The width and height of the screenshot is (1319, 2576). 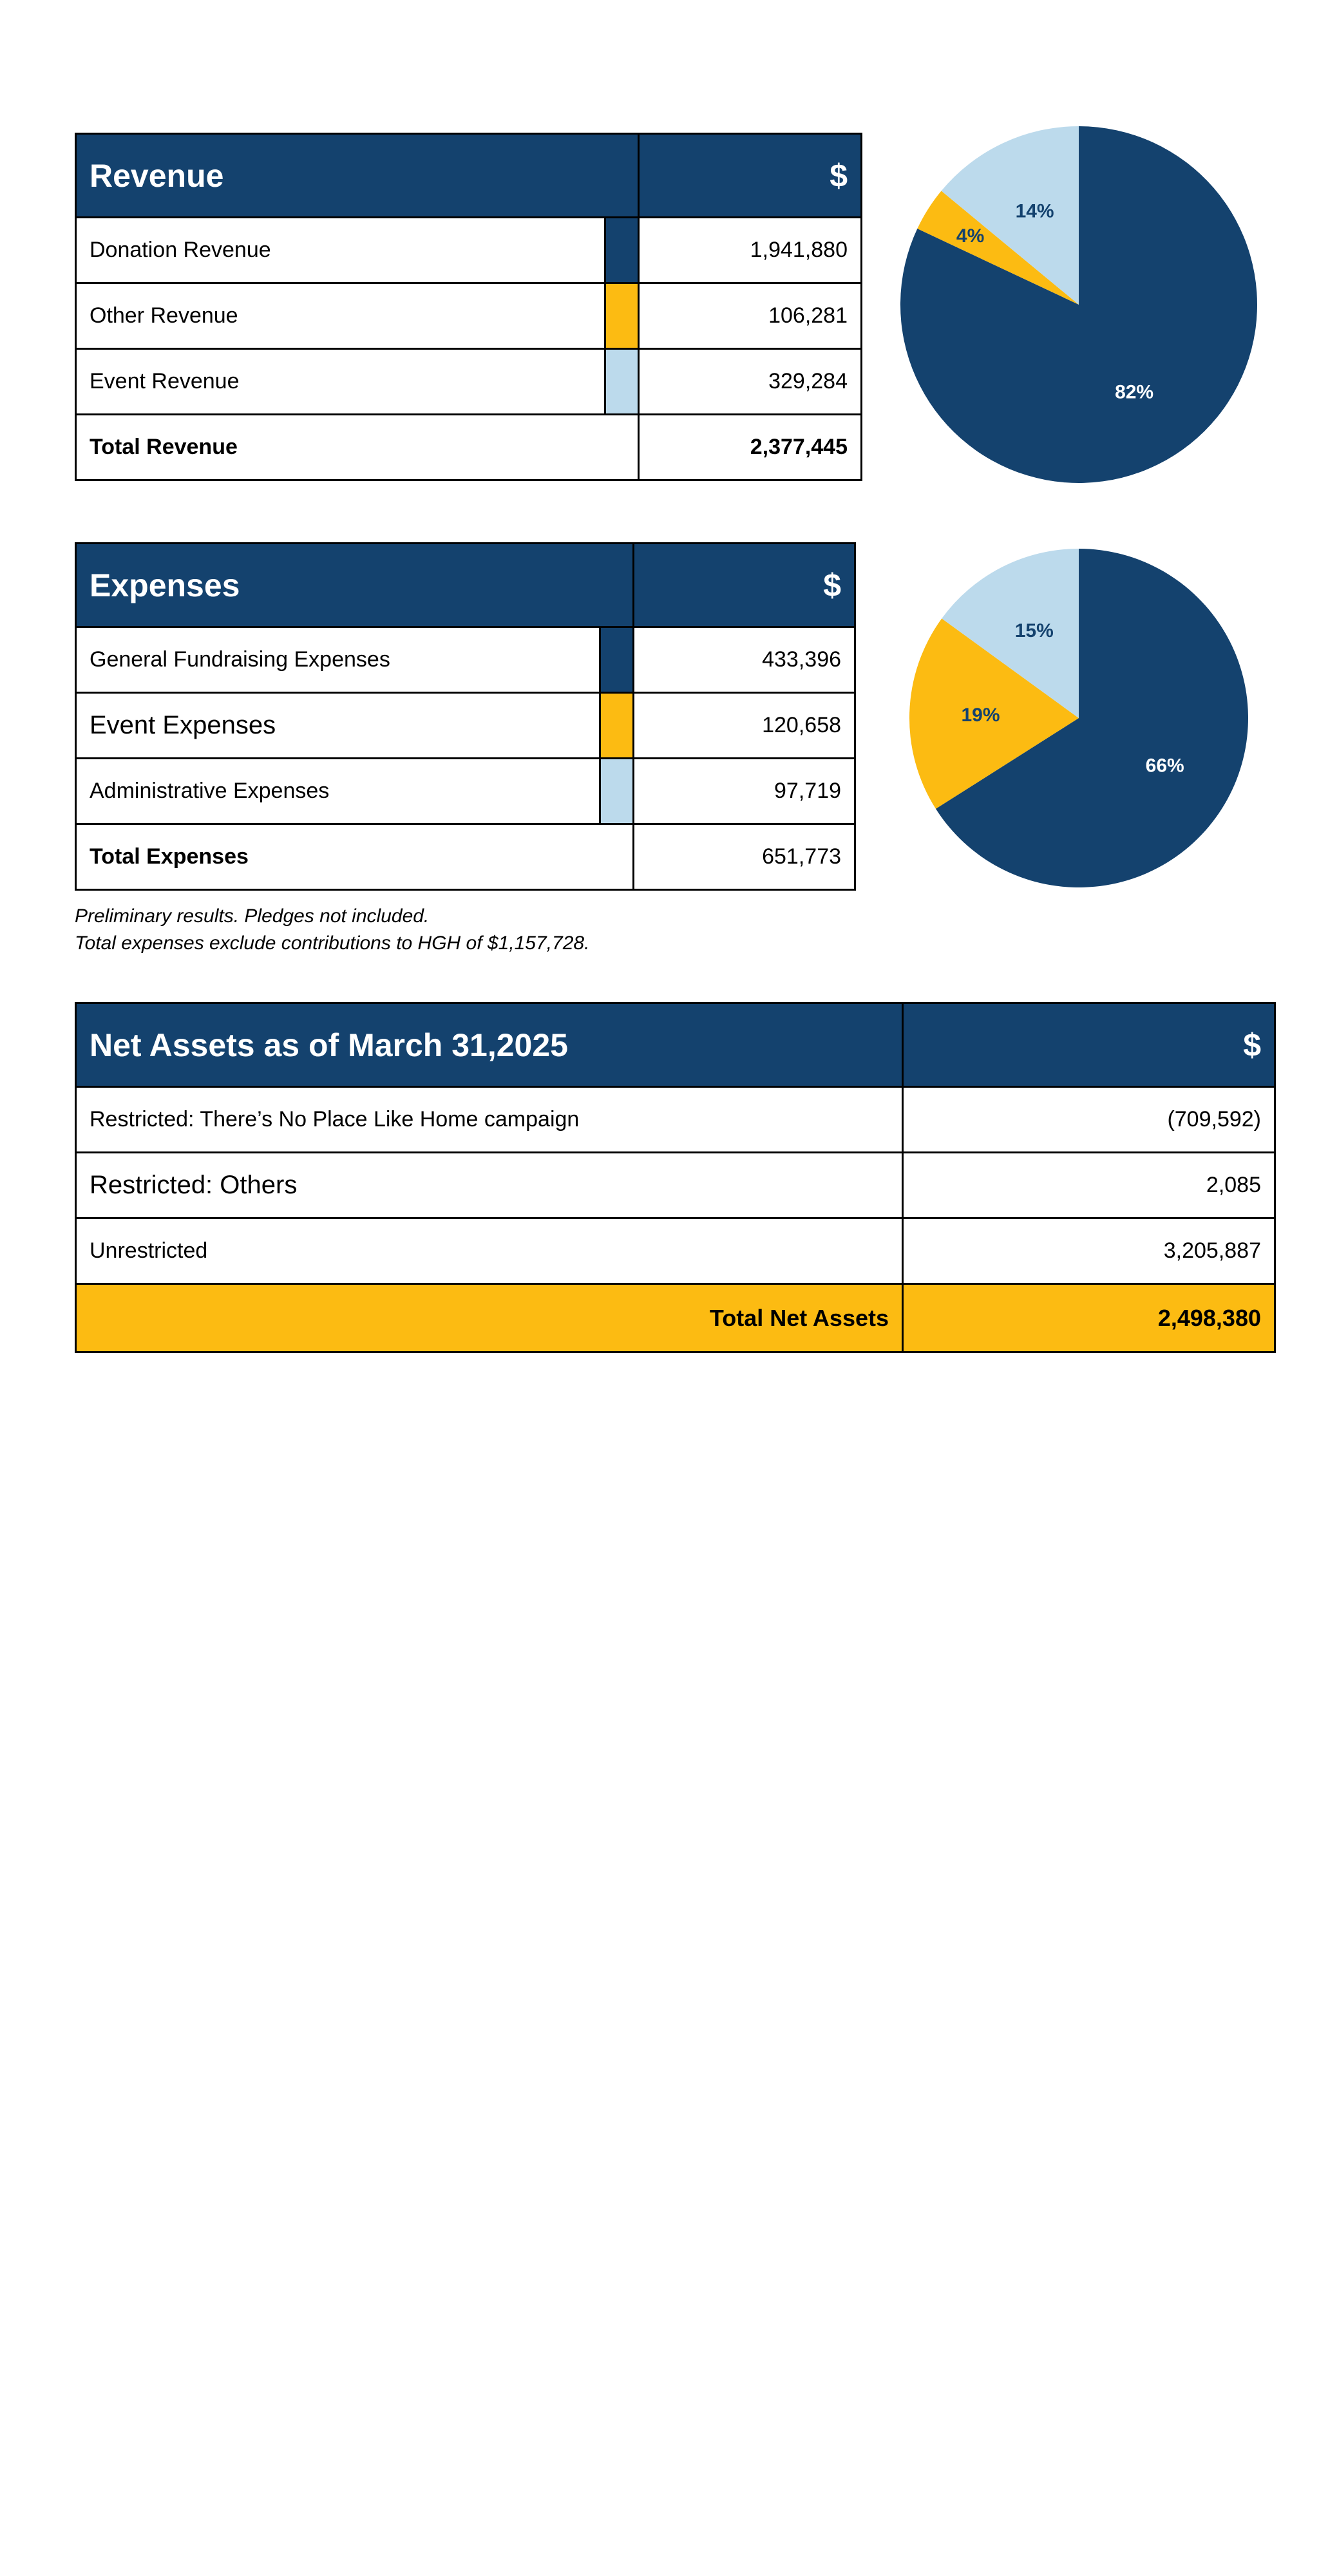 What do you see at coordinates (1089, 1185) in the screenshot?
I see `net-assets-row-value: 2,085` at bounding box center [1089, 1185].